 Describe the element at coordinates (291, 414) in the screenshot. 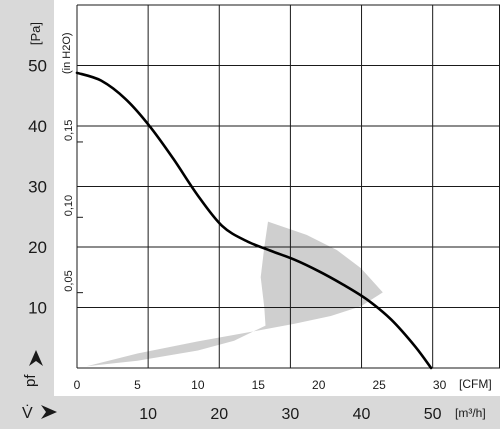

I see `x-m3h-tick-label: 30` at that location.